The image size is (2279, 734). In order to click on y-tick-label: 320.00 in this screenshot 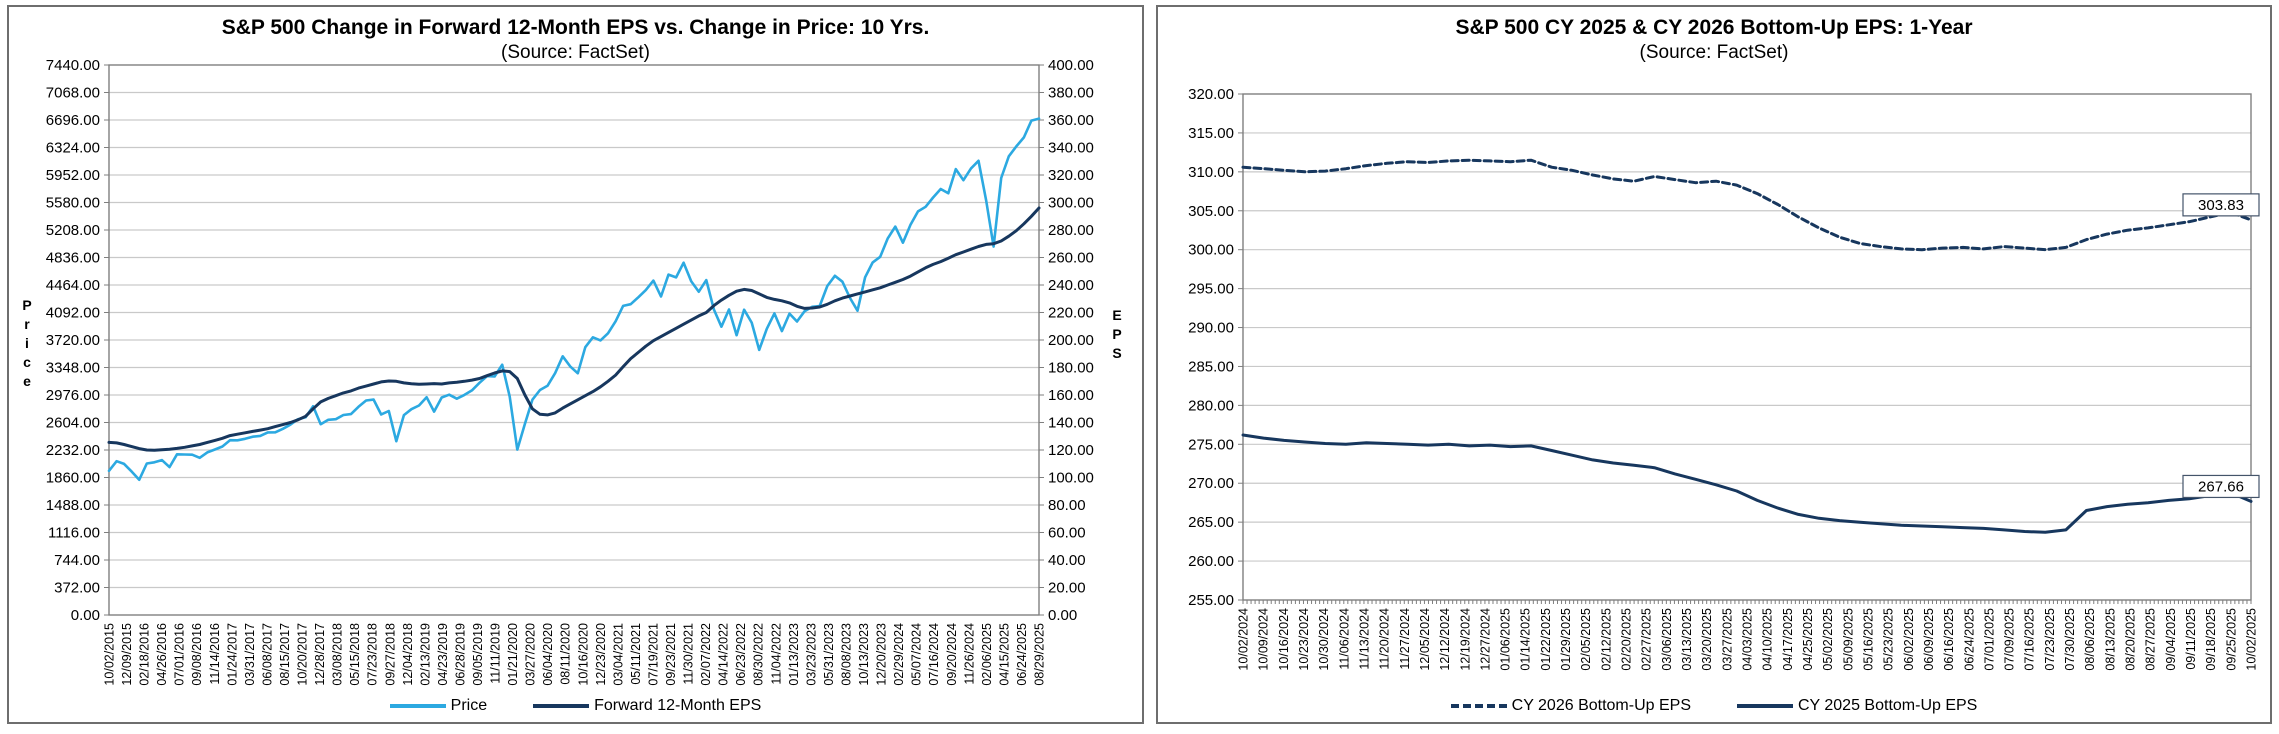, I will do `click(1211, 94)`.